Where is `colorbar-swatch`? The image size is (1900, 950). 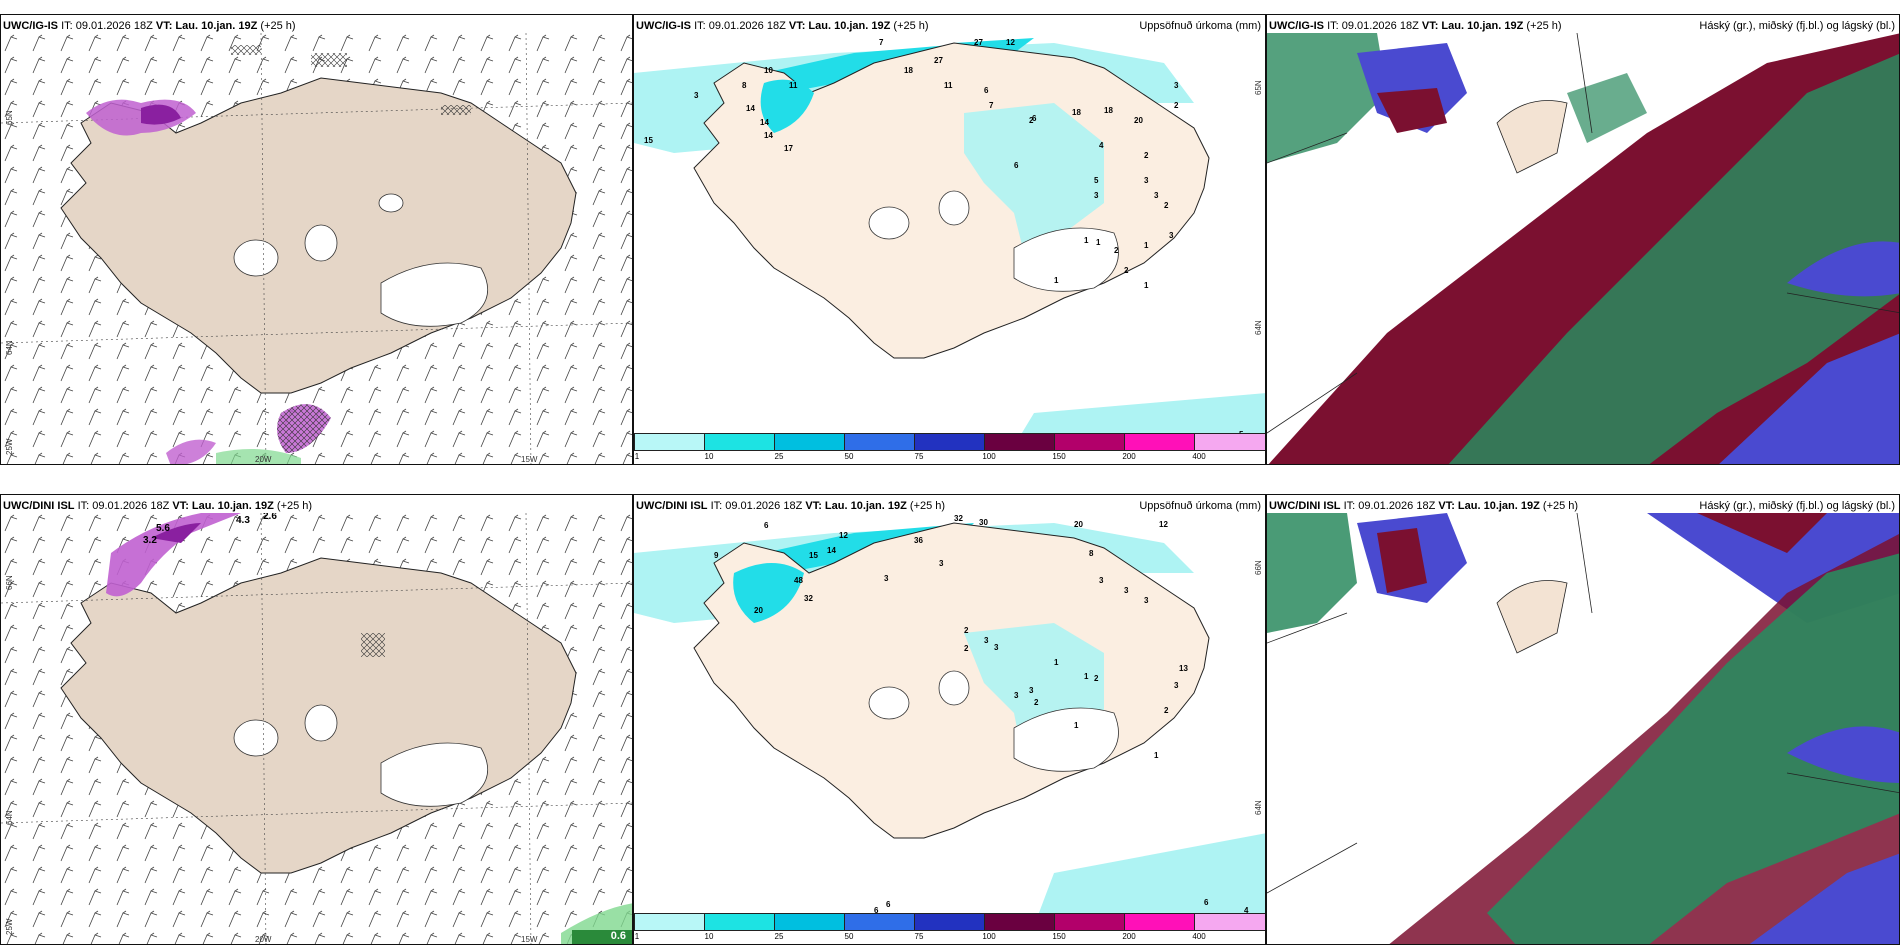
colorbar-swatch is located at coordinates (669, 442).